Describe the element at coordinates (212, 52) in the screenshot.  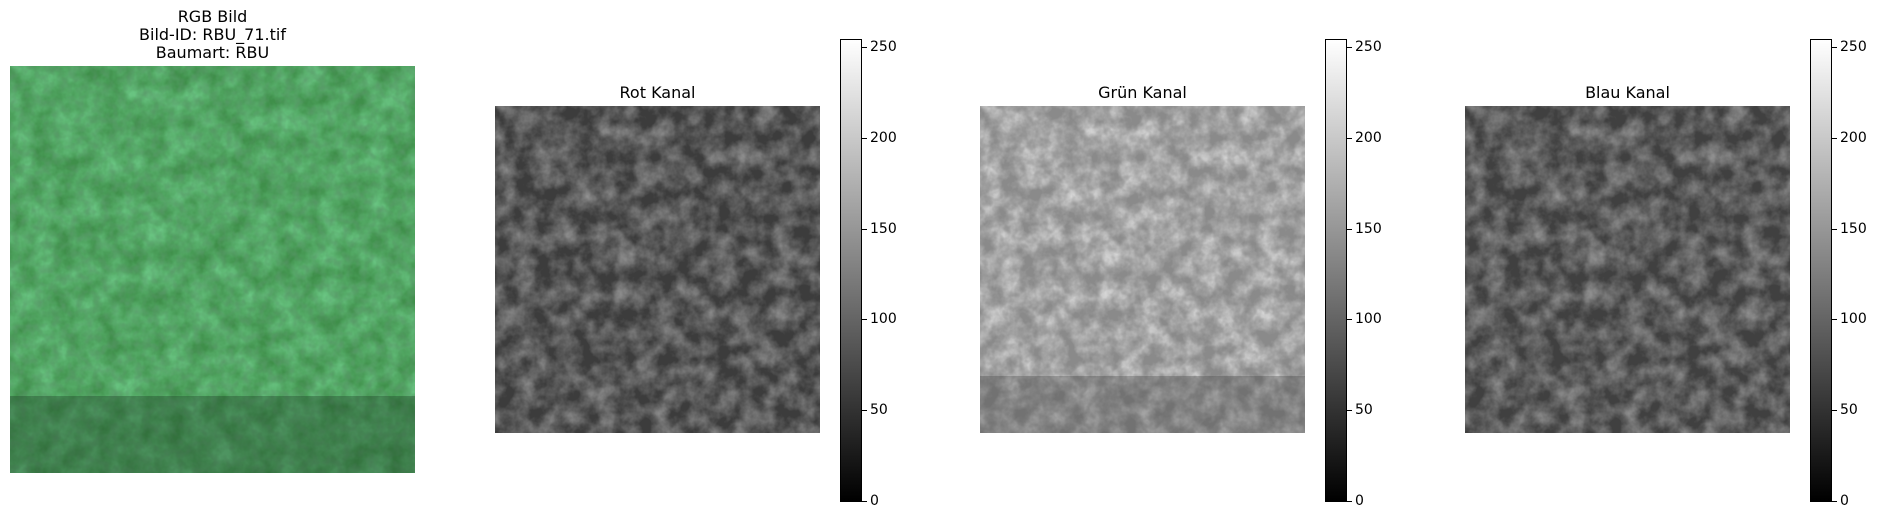
I see `rgb-title-line-3: Baumart: RBU` at that location.